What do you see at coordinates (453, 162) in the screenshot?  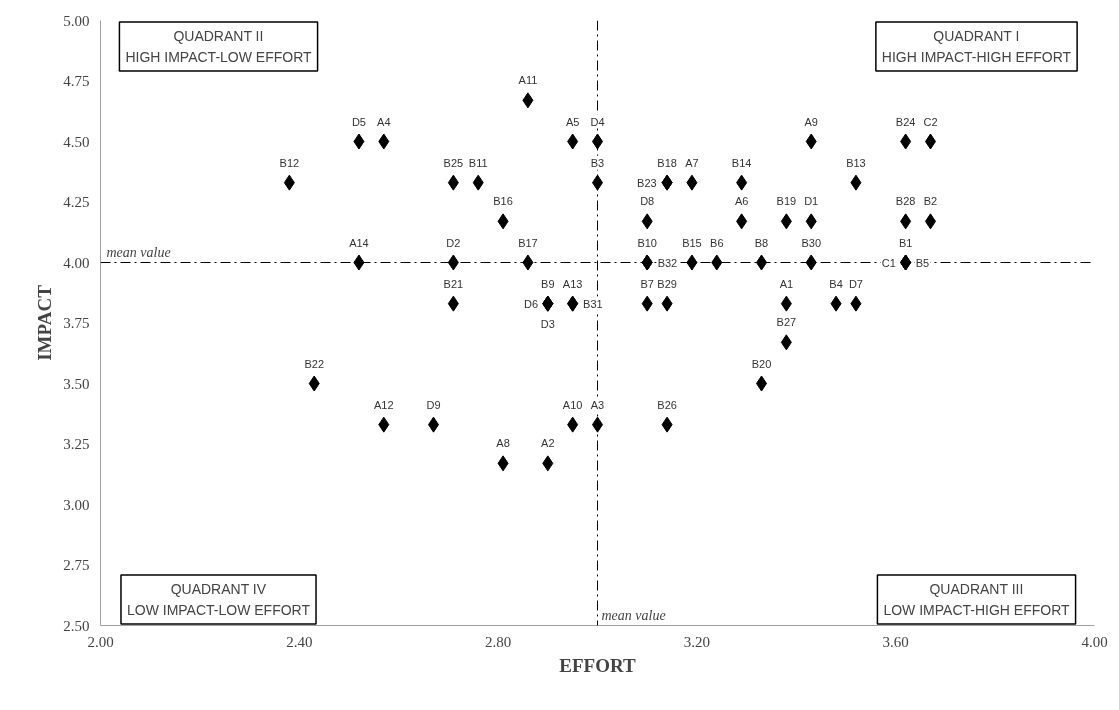 I see `annotation: B25` at bounding box center [453, 162].